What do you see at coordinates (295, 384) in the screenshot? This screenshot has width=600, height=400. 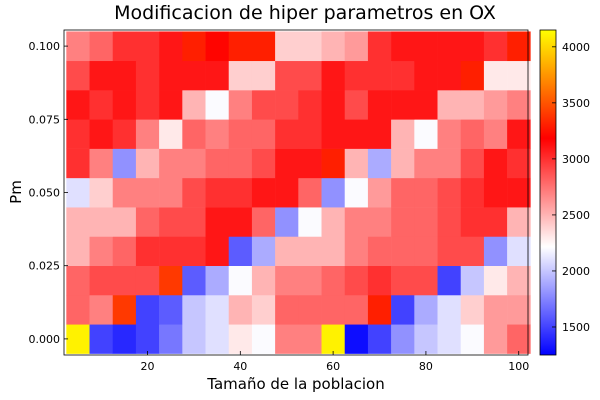 I see `x-axis-label: Tamaño de la poblacion` at bounding box center [295, 384].